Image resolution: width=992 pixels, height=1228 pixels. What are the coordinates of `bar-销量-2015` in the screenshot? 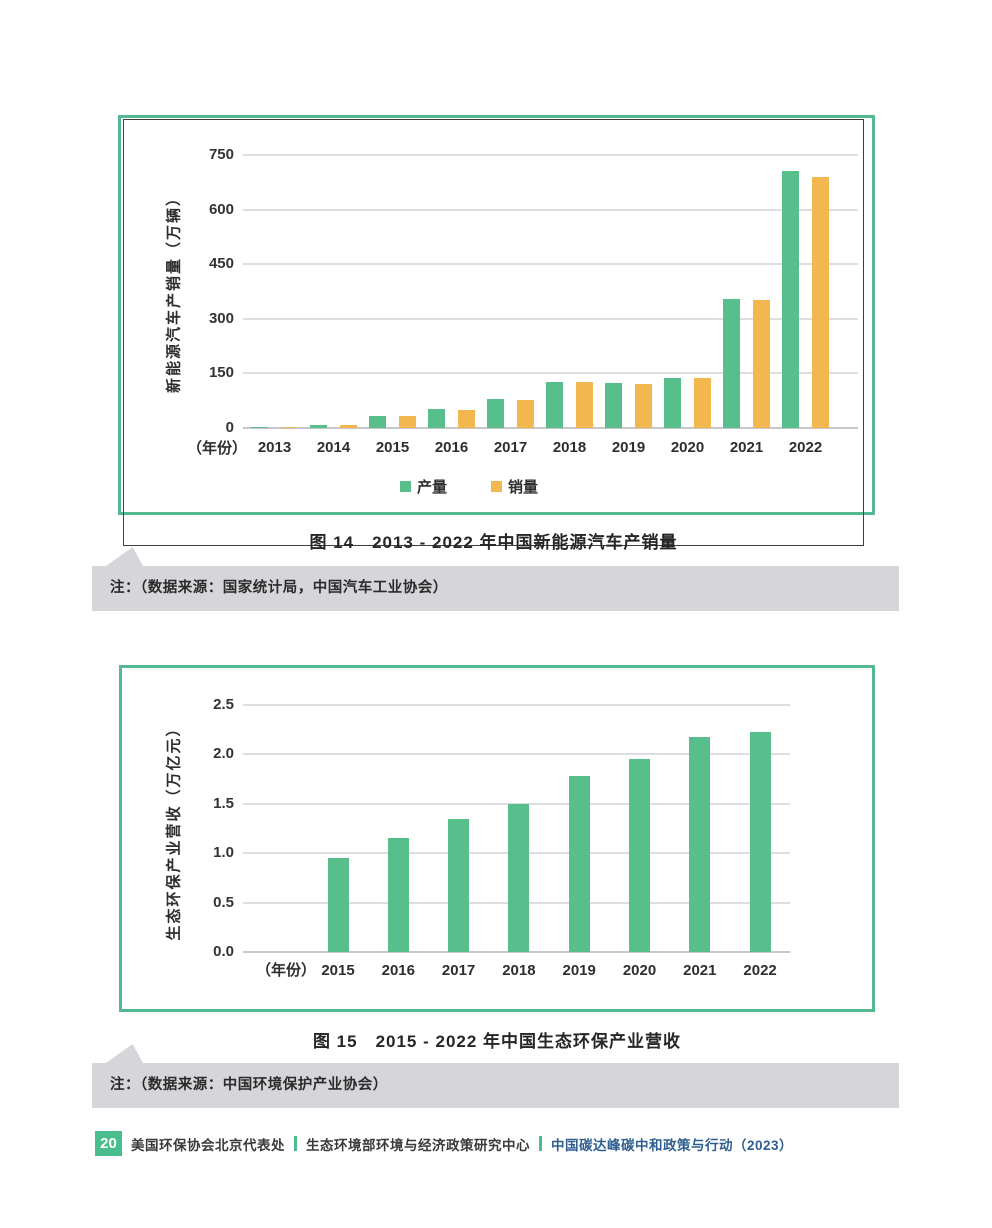 It's located at (407, 421).